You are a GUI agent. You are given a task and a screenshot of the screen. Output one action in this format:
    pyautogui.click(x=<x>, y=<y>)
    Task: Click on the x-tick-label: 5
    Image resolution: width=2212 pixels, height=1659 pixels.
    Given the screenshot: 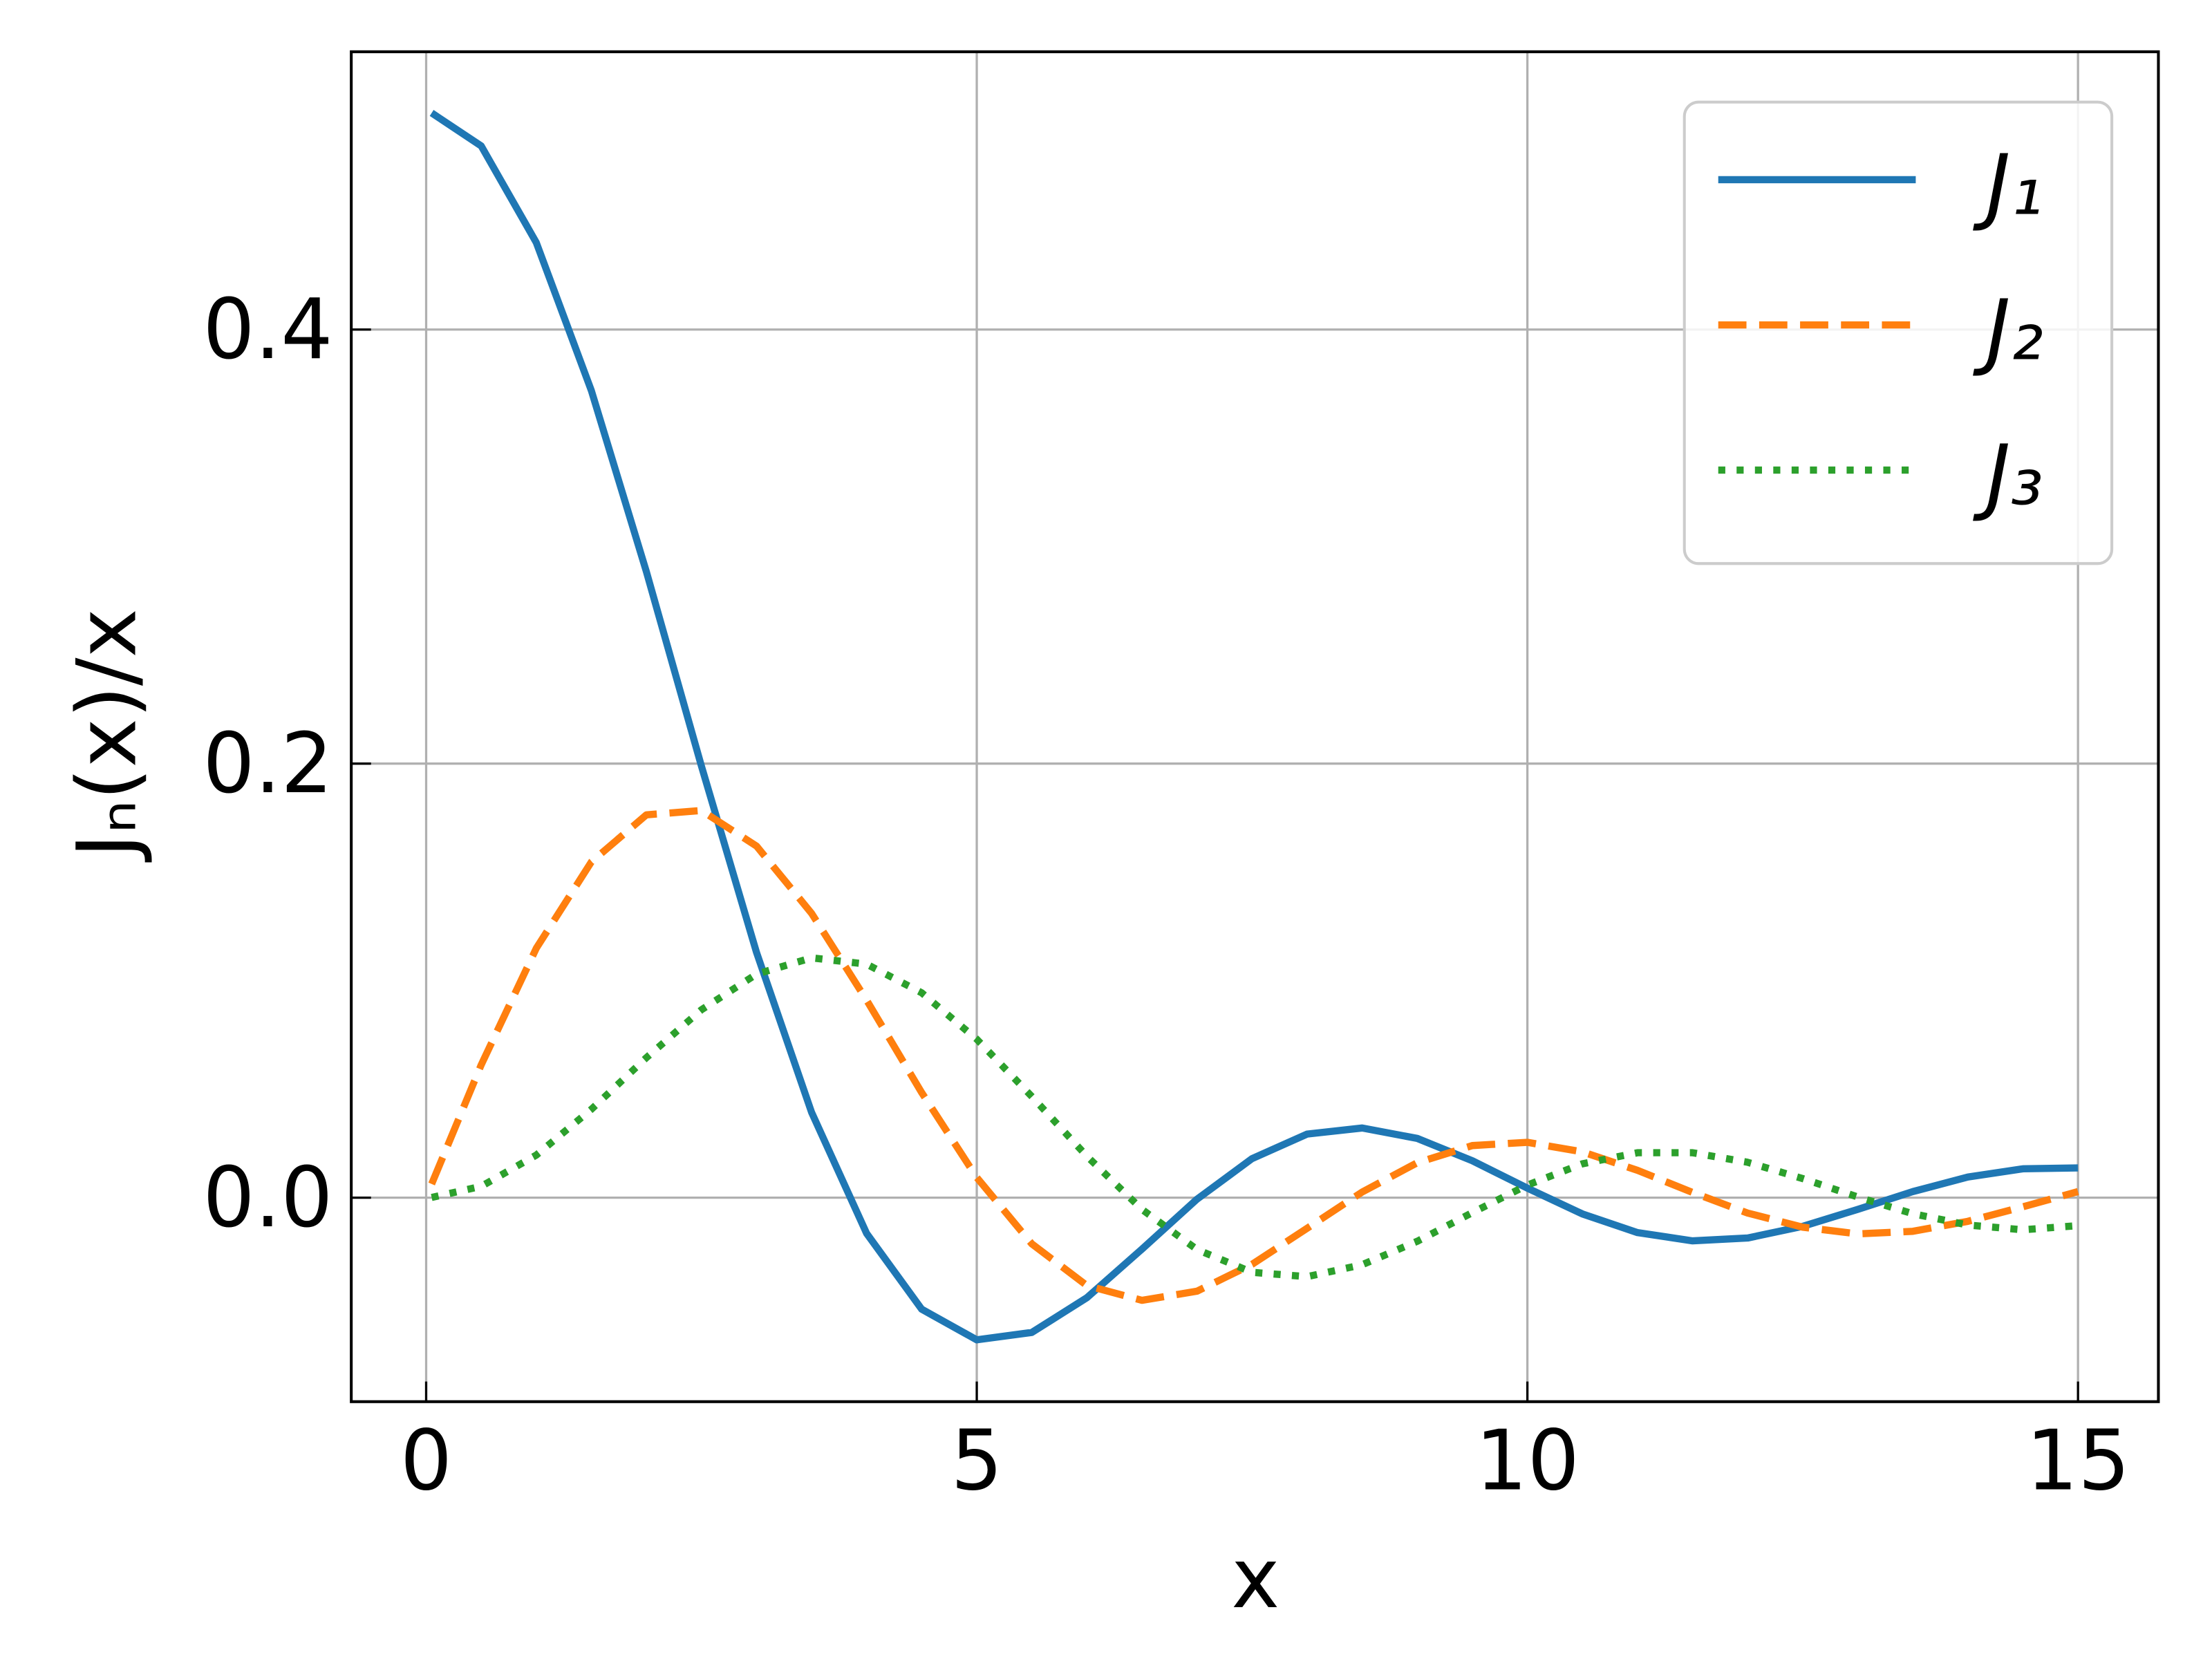 What is the action you would take?
    pyautogui.click(x=976, y=1460)
    